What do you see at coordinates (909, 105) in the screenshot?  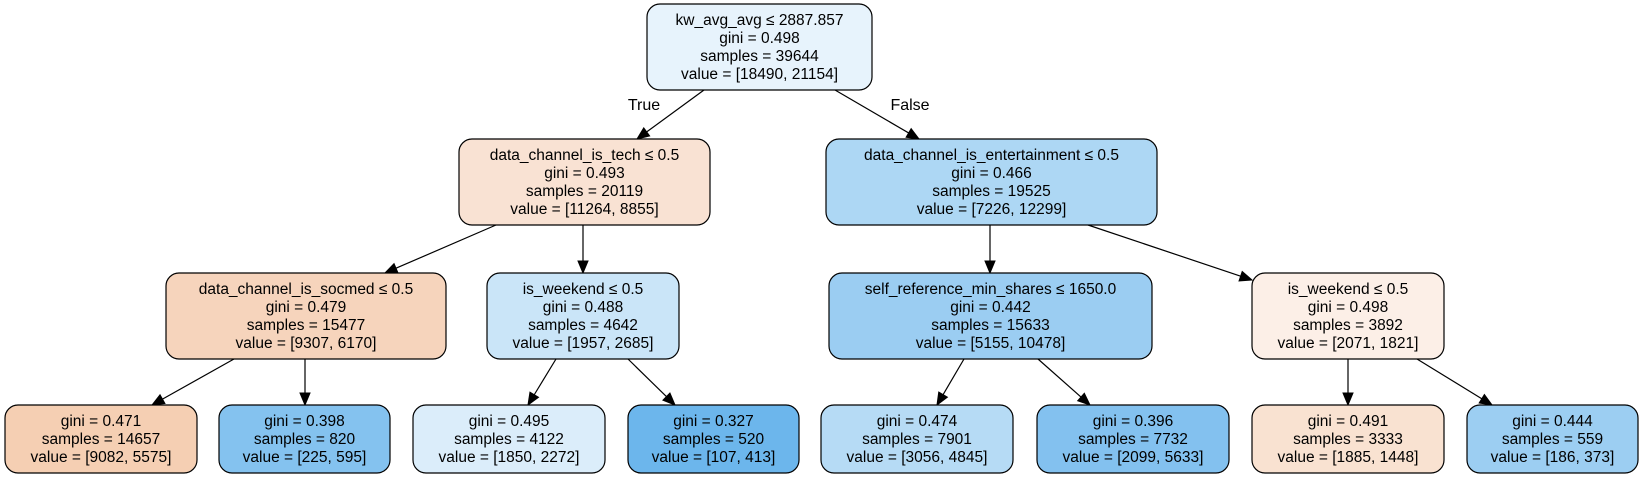 I see `edge-label-false: False` at bounding box center [909, 105].